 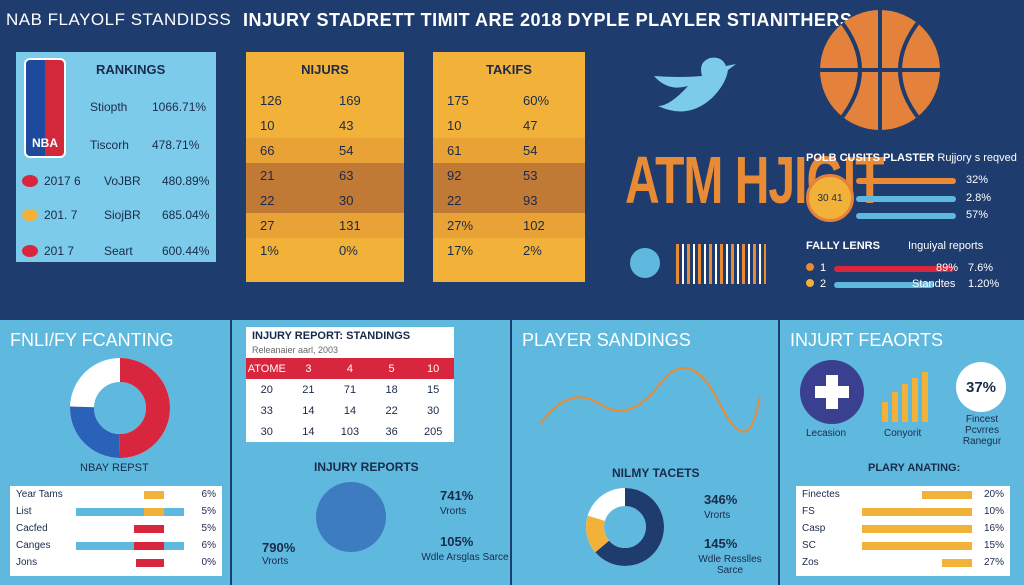 What do you see at coordinates (307, 125) in the screenshot?
I see `table-row: 10 43` at bounding box center [307, 125].